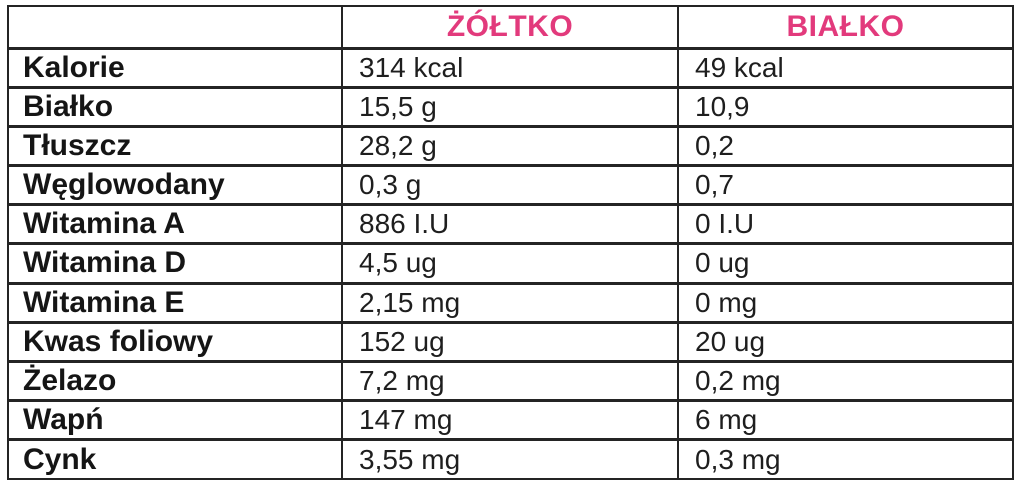 This screenshot has width=1024, height=493. I want to click on zoltko-value: 0,3 g, so click(510, 185).